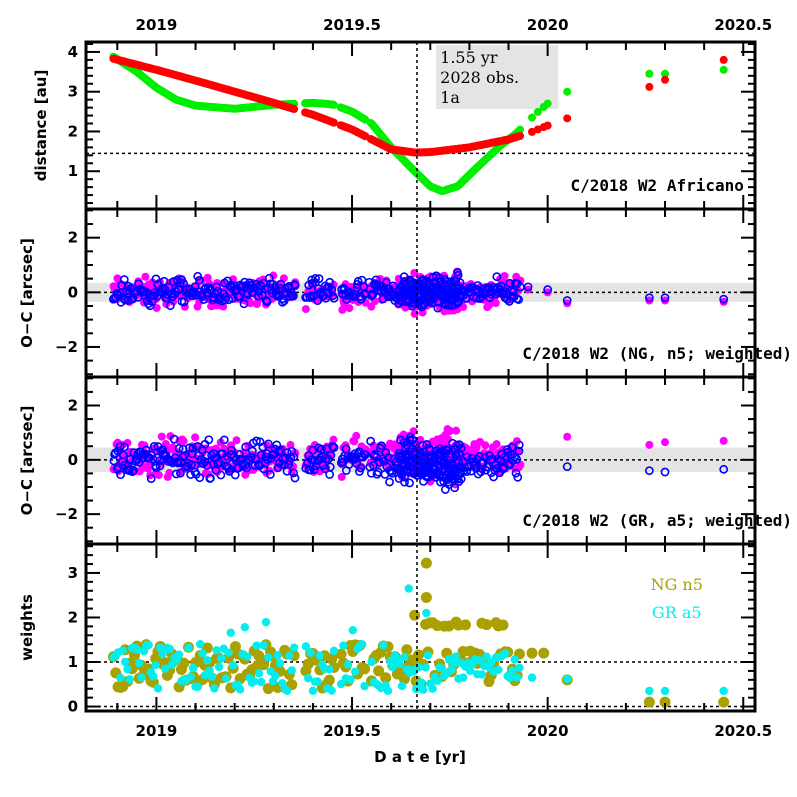 The height and width of the screenshot is (797, 797). Describe the element at coordinates (743, 731) in the screenshot. I see `x-tick-label-bottom: 2020.5` at that location.